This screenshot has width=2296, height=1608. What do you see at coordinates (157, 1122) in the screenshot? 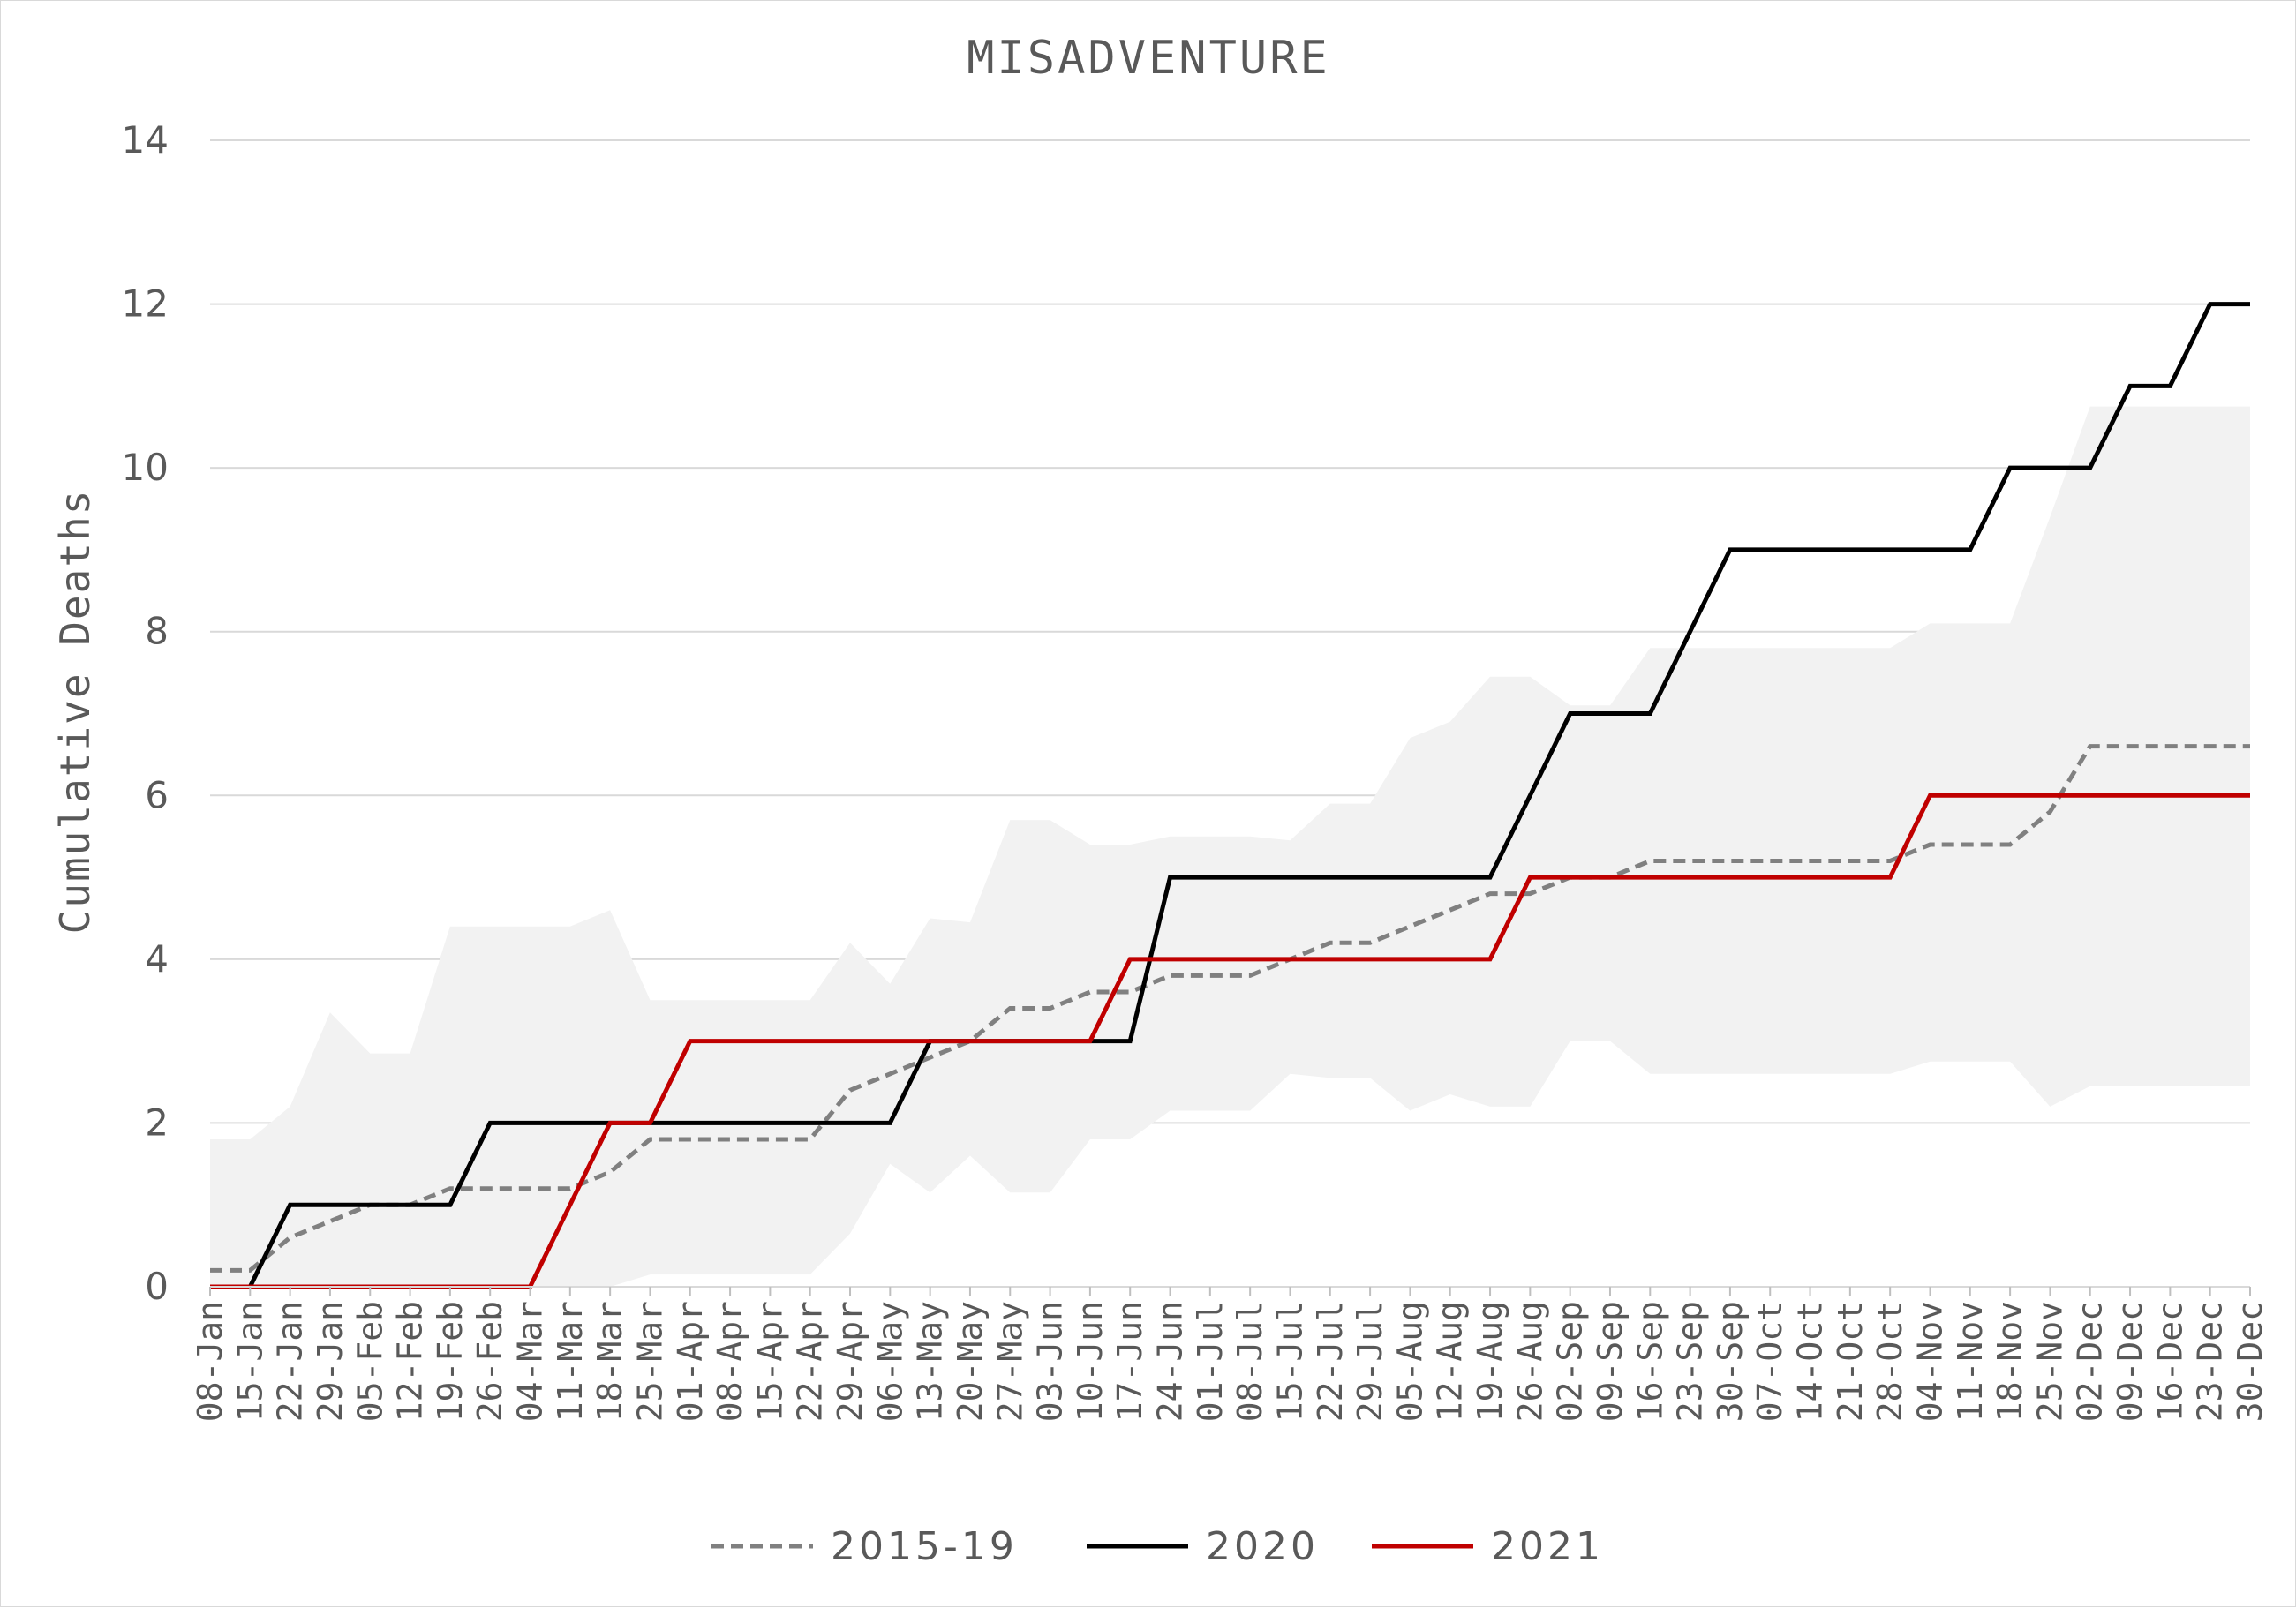
I see `y-tick-label: 2` at bounding box center [157, 1122].